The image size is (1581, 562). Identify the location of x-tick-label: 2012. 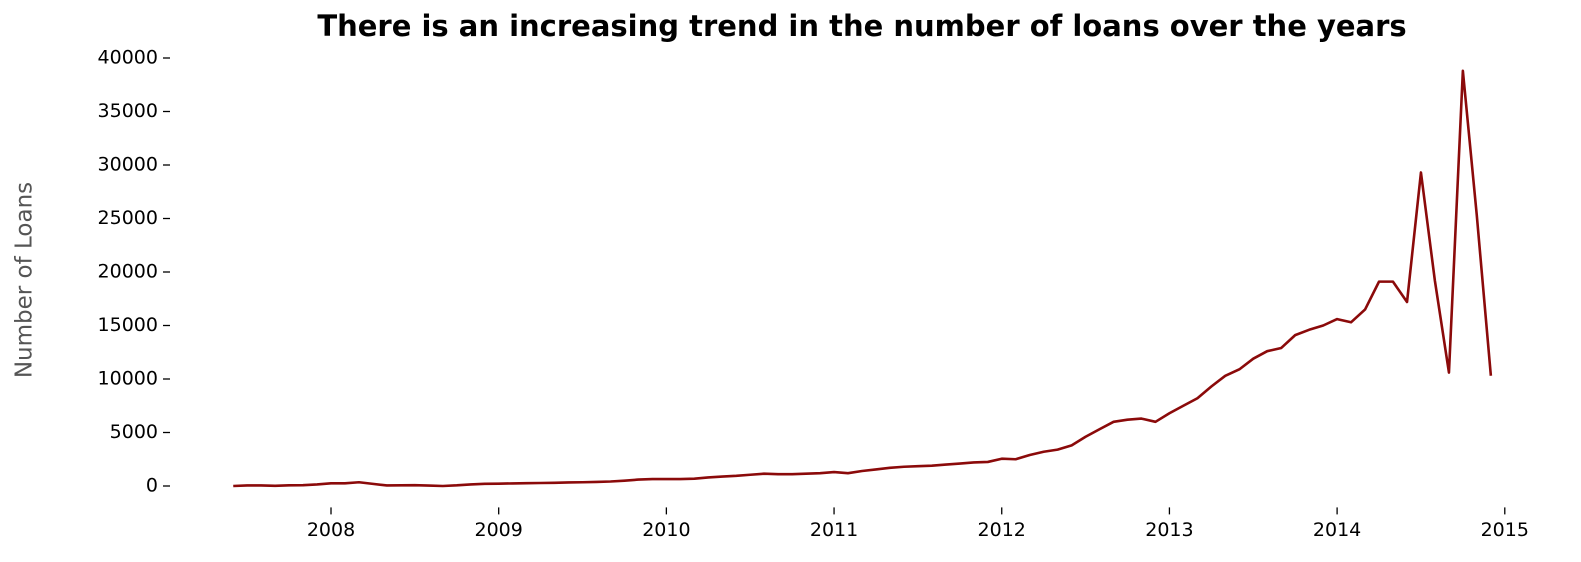
(1002, 530).